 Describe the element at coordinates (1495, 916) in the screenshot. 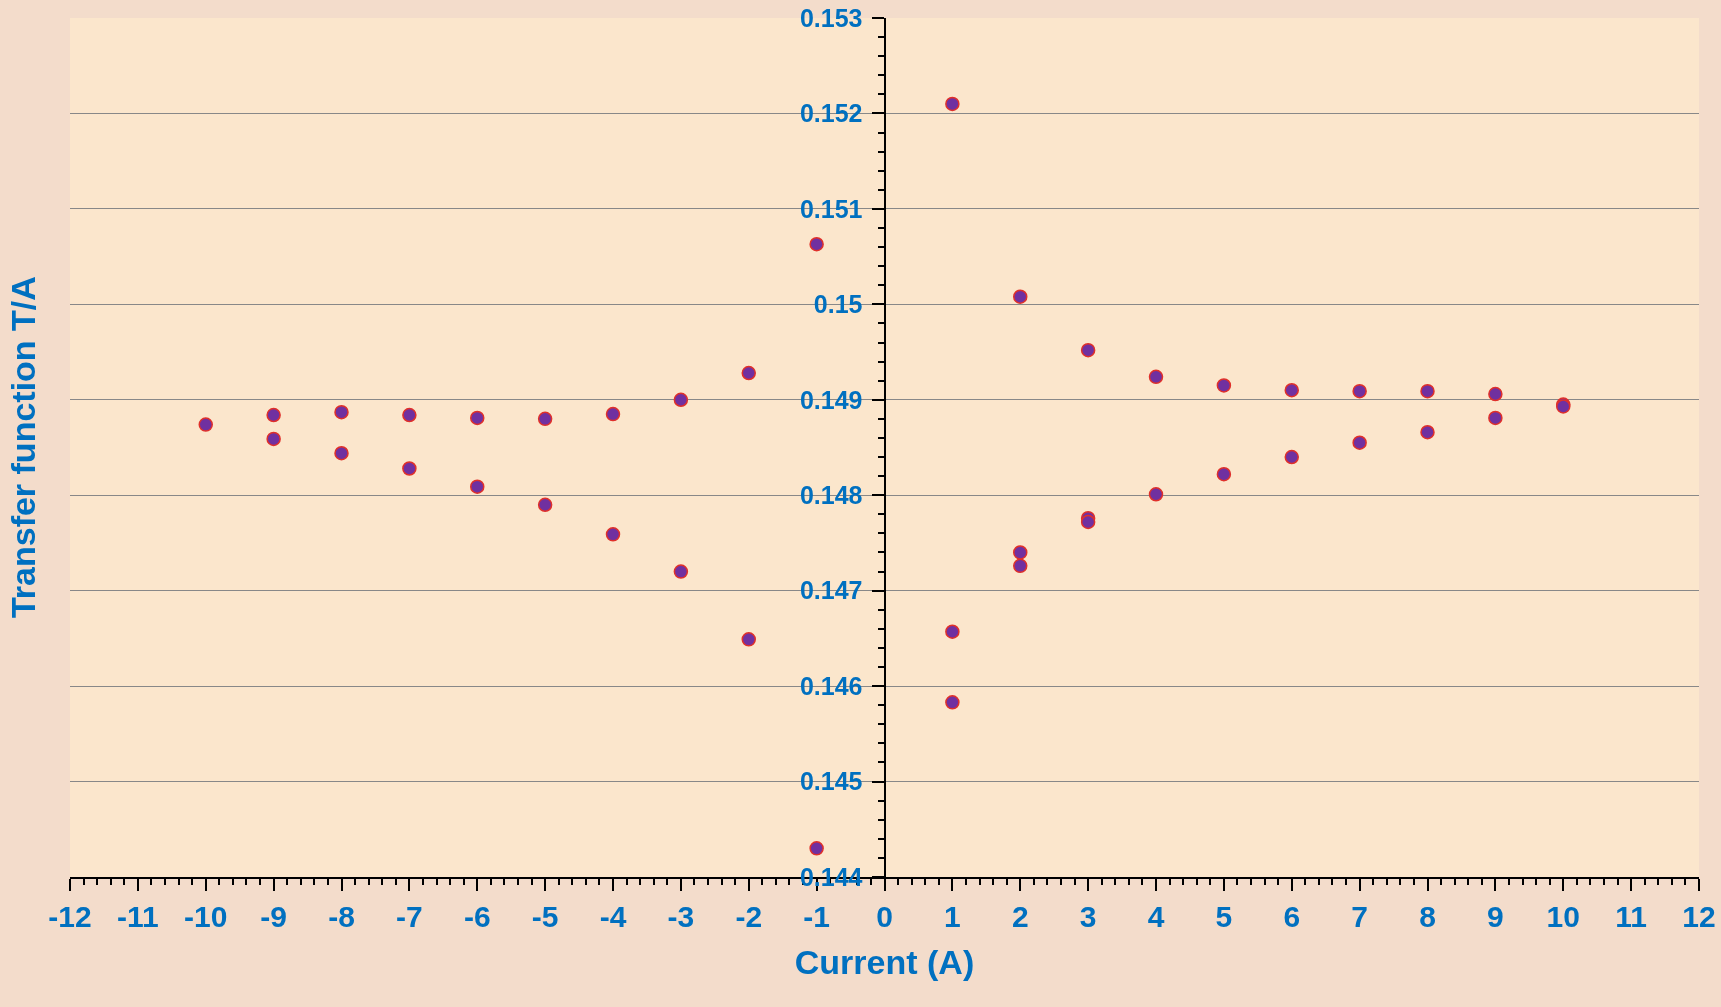

I see `x-tick-label: 9` at that location.